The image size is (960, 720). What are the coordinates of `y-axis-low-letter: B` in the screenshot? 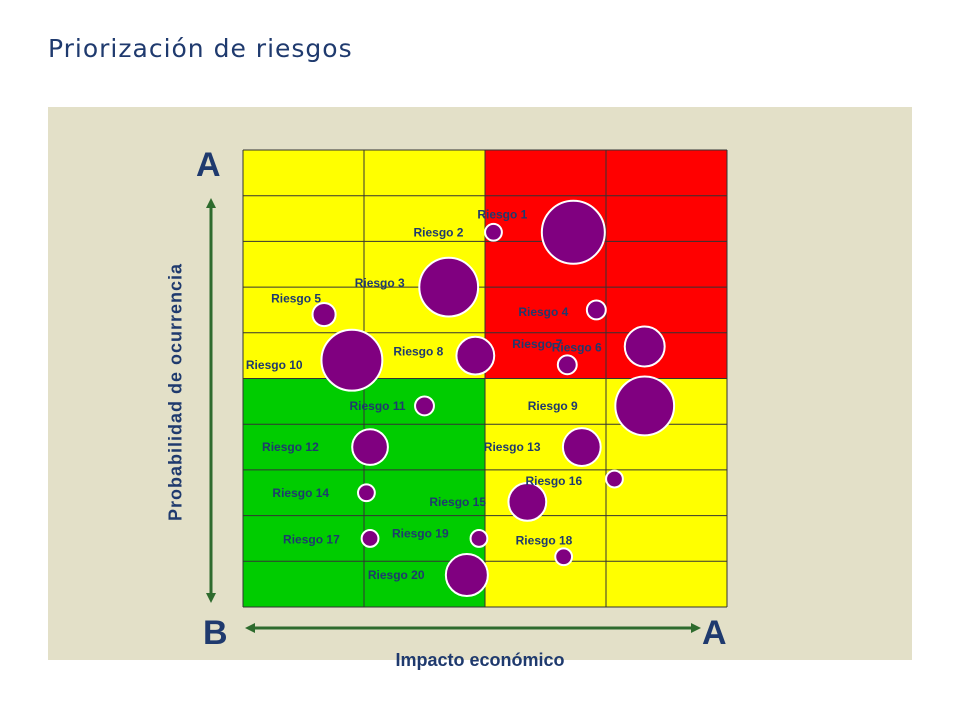 It's located at (215, 633).